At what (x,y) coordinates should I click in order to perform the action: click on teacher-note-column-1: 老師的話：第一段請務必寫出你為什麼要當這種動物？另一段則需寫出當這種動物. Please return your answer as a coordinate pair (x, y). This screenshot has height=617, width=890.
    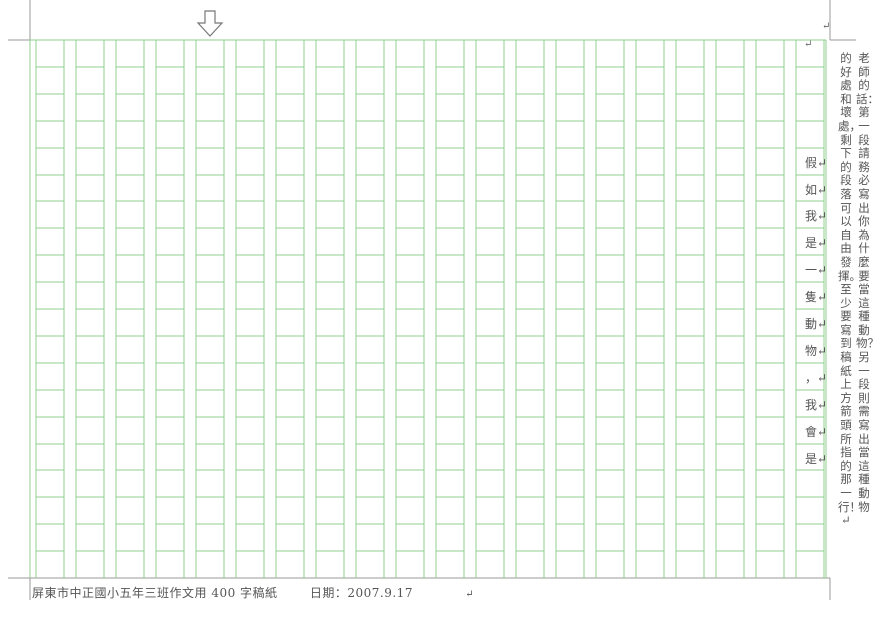
    Looking at the image, I should click on (867, 282).